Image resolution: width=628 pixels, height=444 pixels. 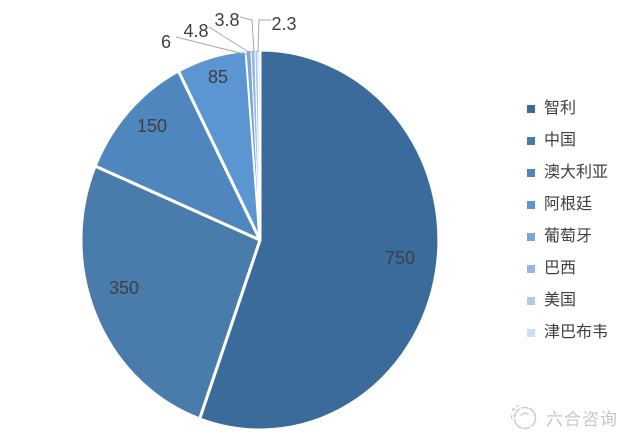 I want to click on legend-label-3: 阿根廷, so click(x=568, y=204).